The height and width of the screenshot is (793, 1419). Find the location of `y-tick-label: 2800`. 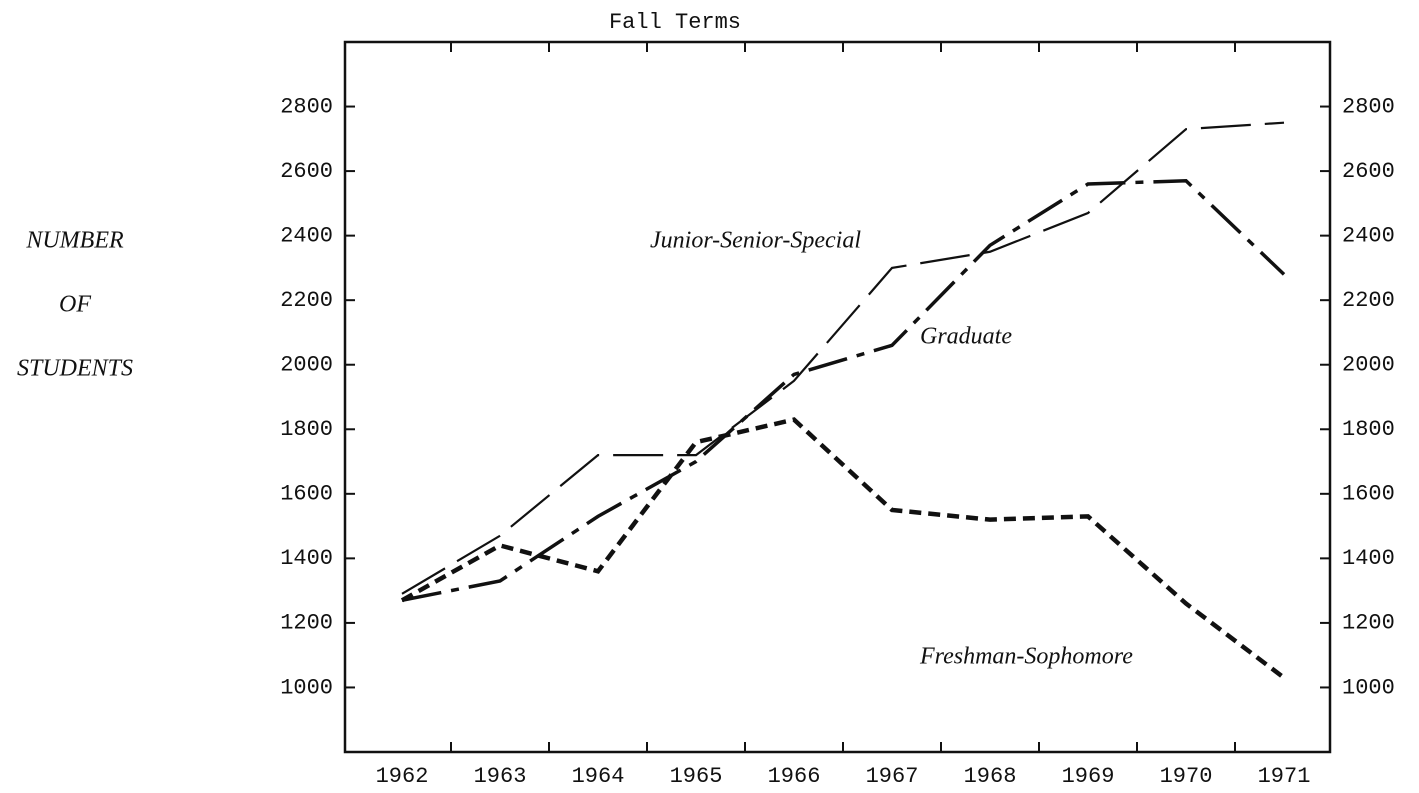

y-tick-label: 2800 is located at coordinates (306, 106).